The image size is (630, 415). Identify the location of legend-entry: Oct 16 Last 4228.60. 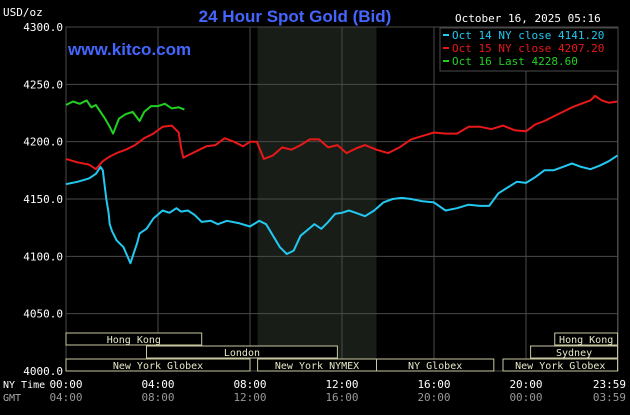
(515, 61).